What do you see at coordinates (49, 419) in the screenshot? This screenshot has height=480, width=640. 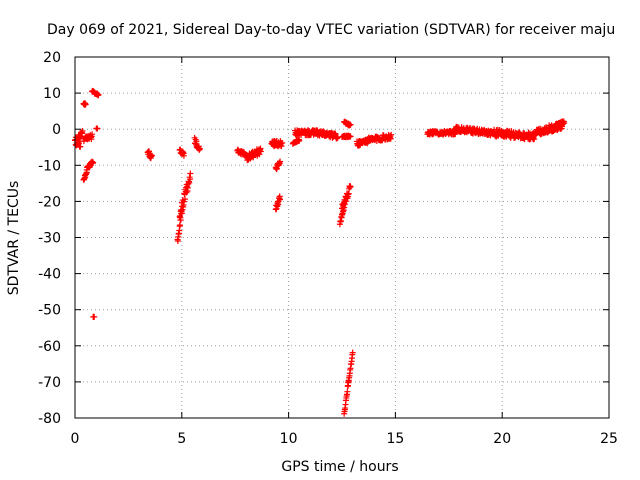 I see `y-tick-label: -80` at bounding box center [49, 419].